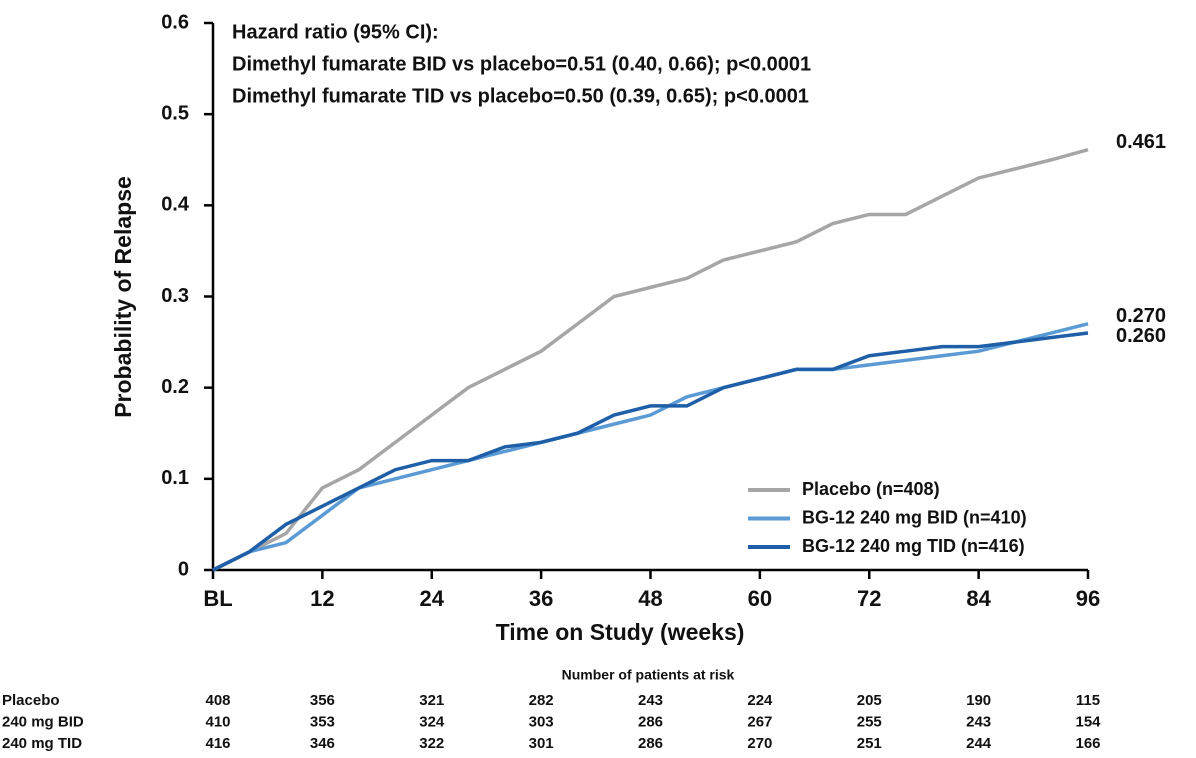 The height and width of the screenshot is (758, 1196). I want to click on legend-label: BG-12 240 mg TID (n=416), so click(913, 546).